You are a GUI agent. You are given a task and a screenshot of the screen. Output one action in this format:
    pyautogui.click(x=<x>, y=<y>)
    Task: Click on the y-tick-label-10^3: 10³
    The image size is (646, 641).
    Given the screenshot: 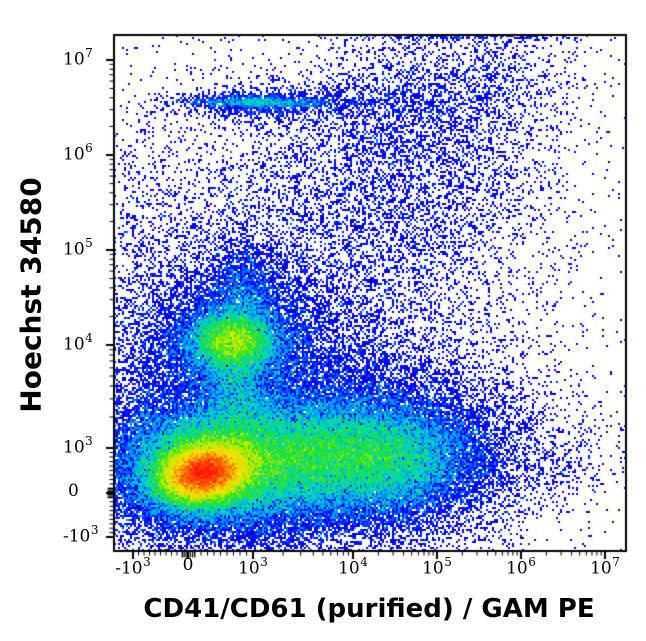 What is the action you would take?
    pyautogui.click(x=78, y=446)
    